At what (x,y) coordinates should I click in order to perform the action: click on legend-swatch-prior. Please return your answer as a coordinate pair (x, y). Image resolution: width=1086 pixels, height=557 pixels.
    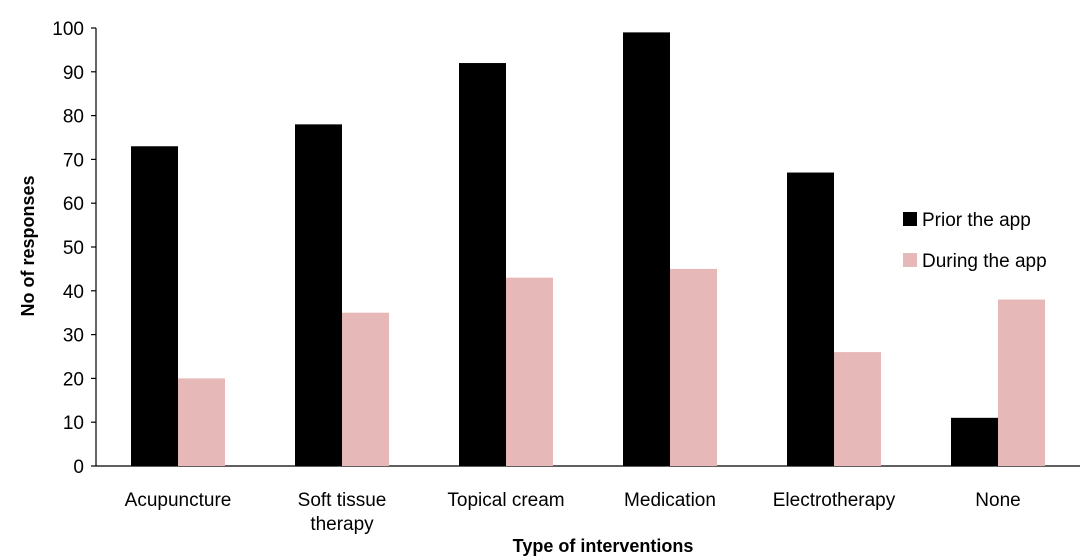
    Looking at the image, I should click on (910, 219).